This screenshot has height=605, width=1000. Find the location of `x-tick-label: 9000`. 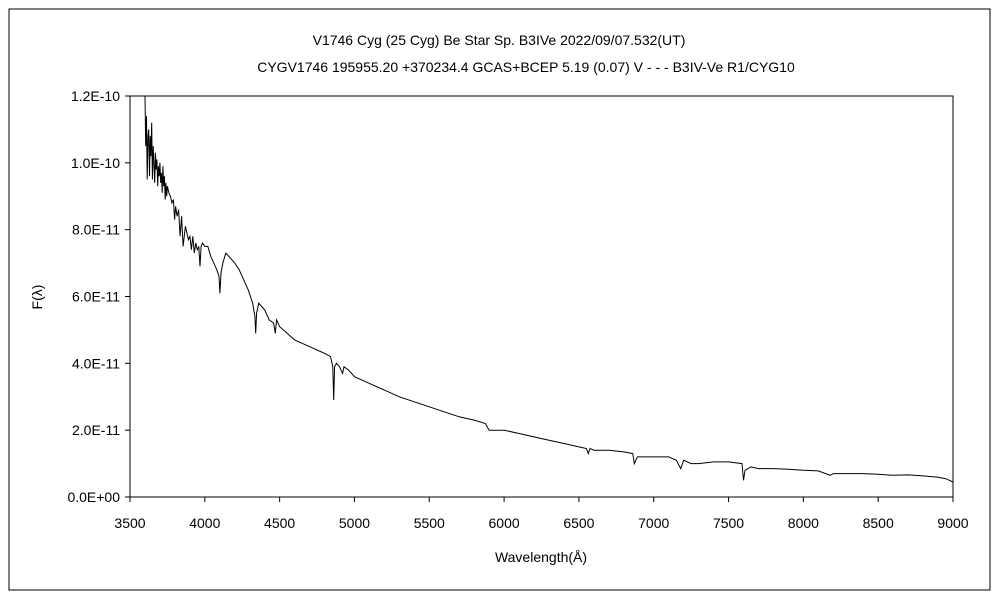

x-tick-label: 9000 is located at coordinates (952, 523).